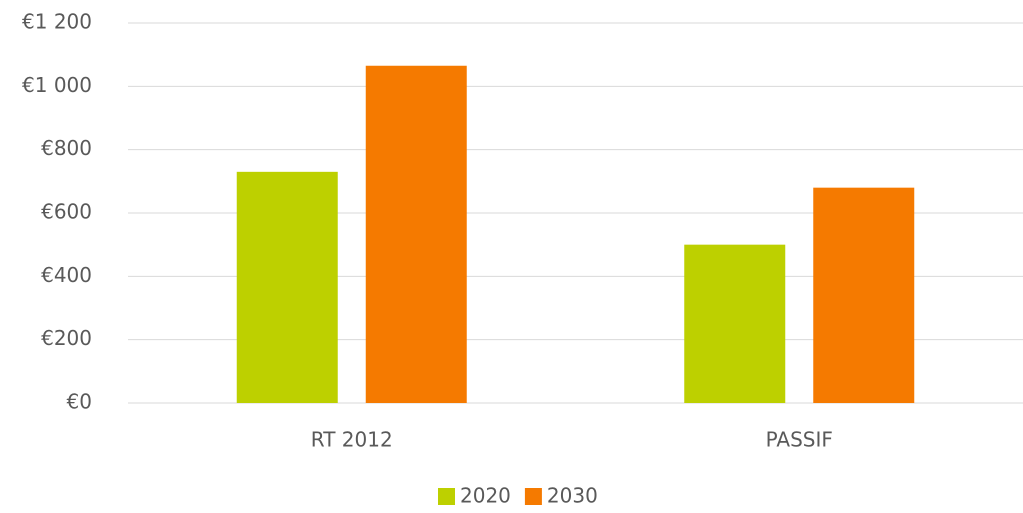  Describe the element at coordinates (57, 22) in the screenshot. I see `y-tick-label: €1 200` at that location.